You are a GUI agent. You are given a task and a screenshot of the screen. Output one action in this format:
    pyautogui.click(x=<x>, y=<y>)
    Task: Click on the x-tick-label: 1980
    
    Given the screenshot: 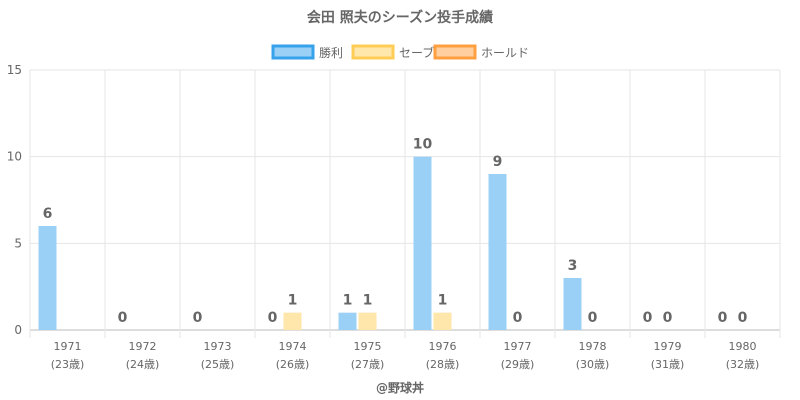 What is the action you would take?
    pyautogui.click(x=743, y=346)
    